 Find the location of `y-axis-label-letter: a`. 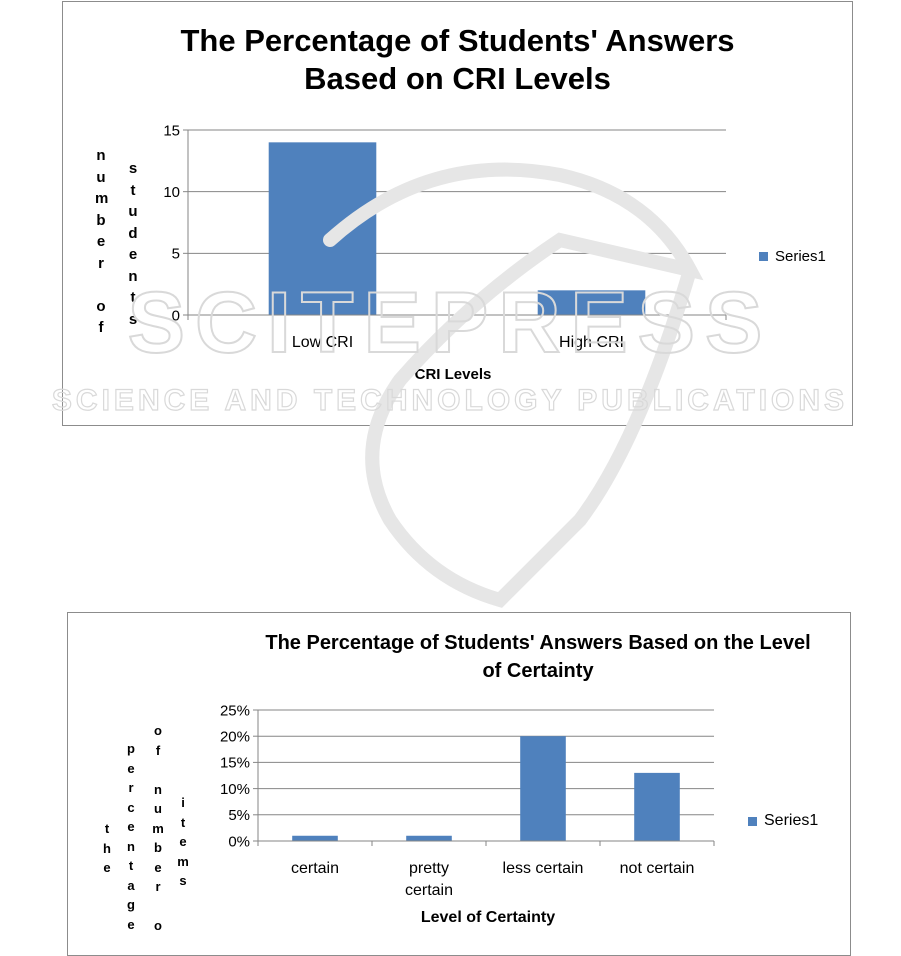

y-axis-label-letter: a is located at coordinates (131, 885).